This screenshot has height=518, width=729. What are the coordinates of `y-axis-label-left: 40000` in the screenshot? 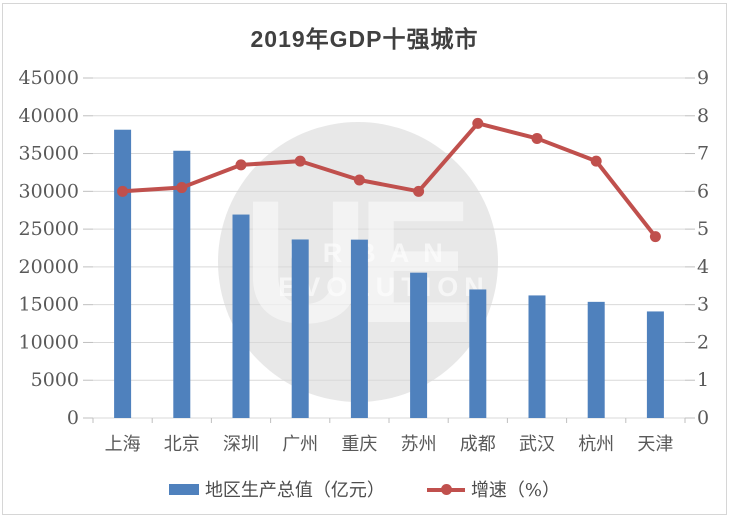 It's located at (49, 116).